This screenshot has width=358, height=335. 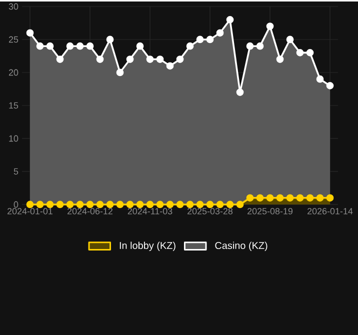 What do you see at coordinates (241, 246) in the screenshot?
I see `legend-label: Casino (KZ)` at bounding box center [241, 246].